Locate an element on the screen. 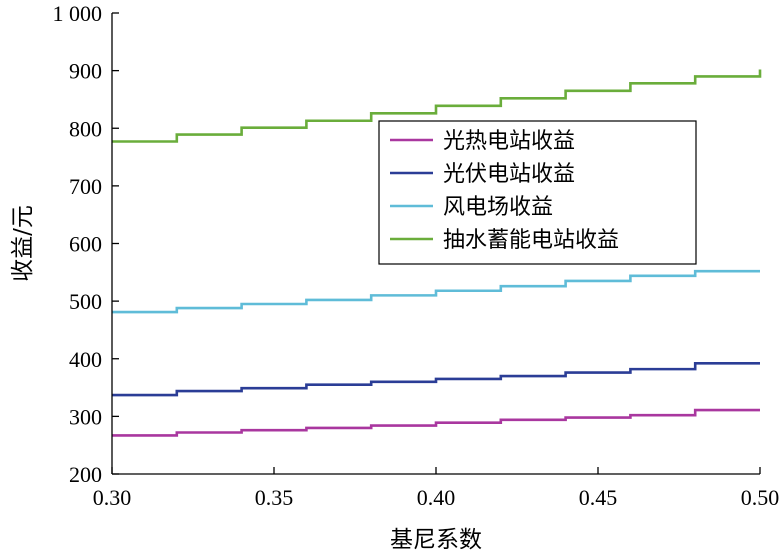 The height and width of the screenshot is (552, 781). legend-label: 光热电站收益 is located at coordinates (509, 141).